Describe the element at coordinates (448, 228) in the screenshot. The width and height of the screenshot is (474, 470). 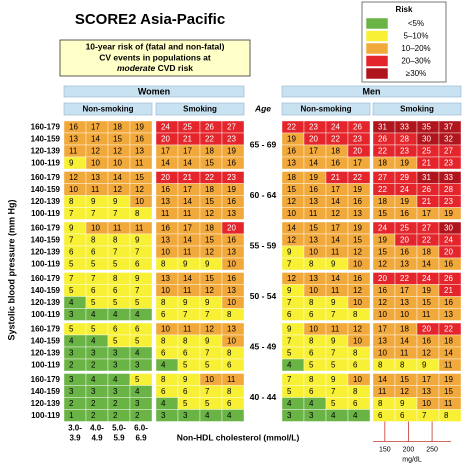
I see `risk-value: 30` at that location.